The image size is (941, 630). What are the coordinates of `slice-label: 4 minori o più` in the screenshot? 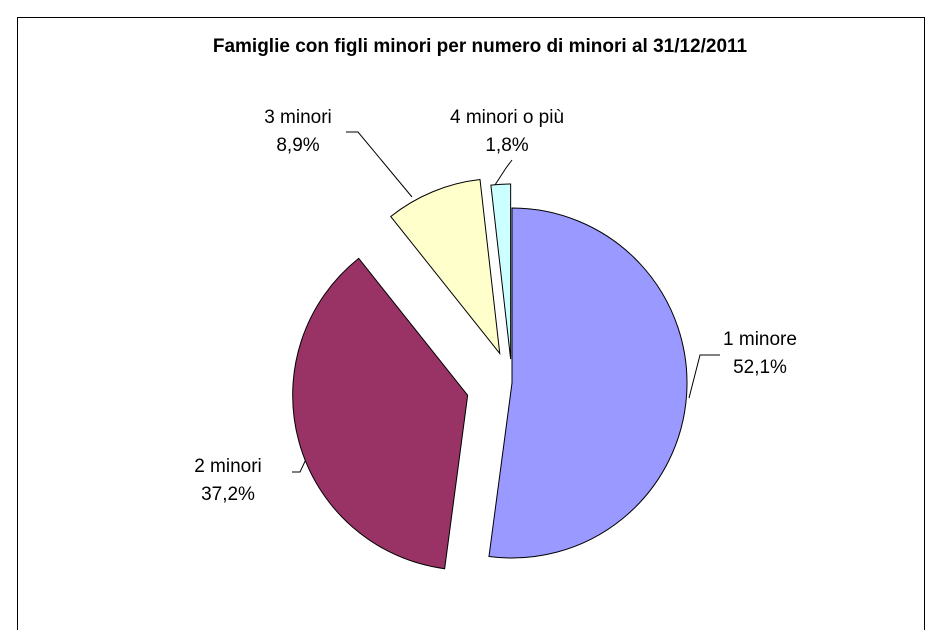 It's located at (507, 117).